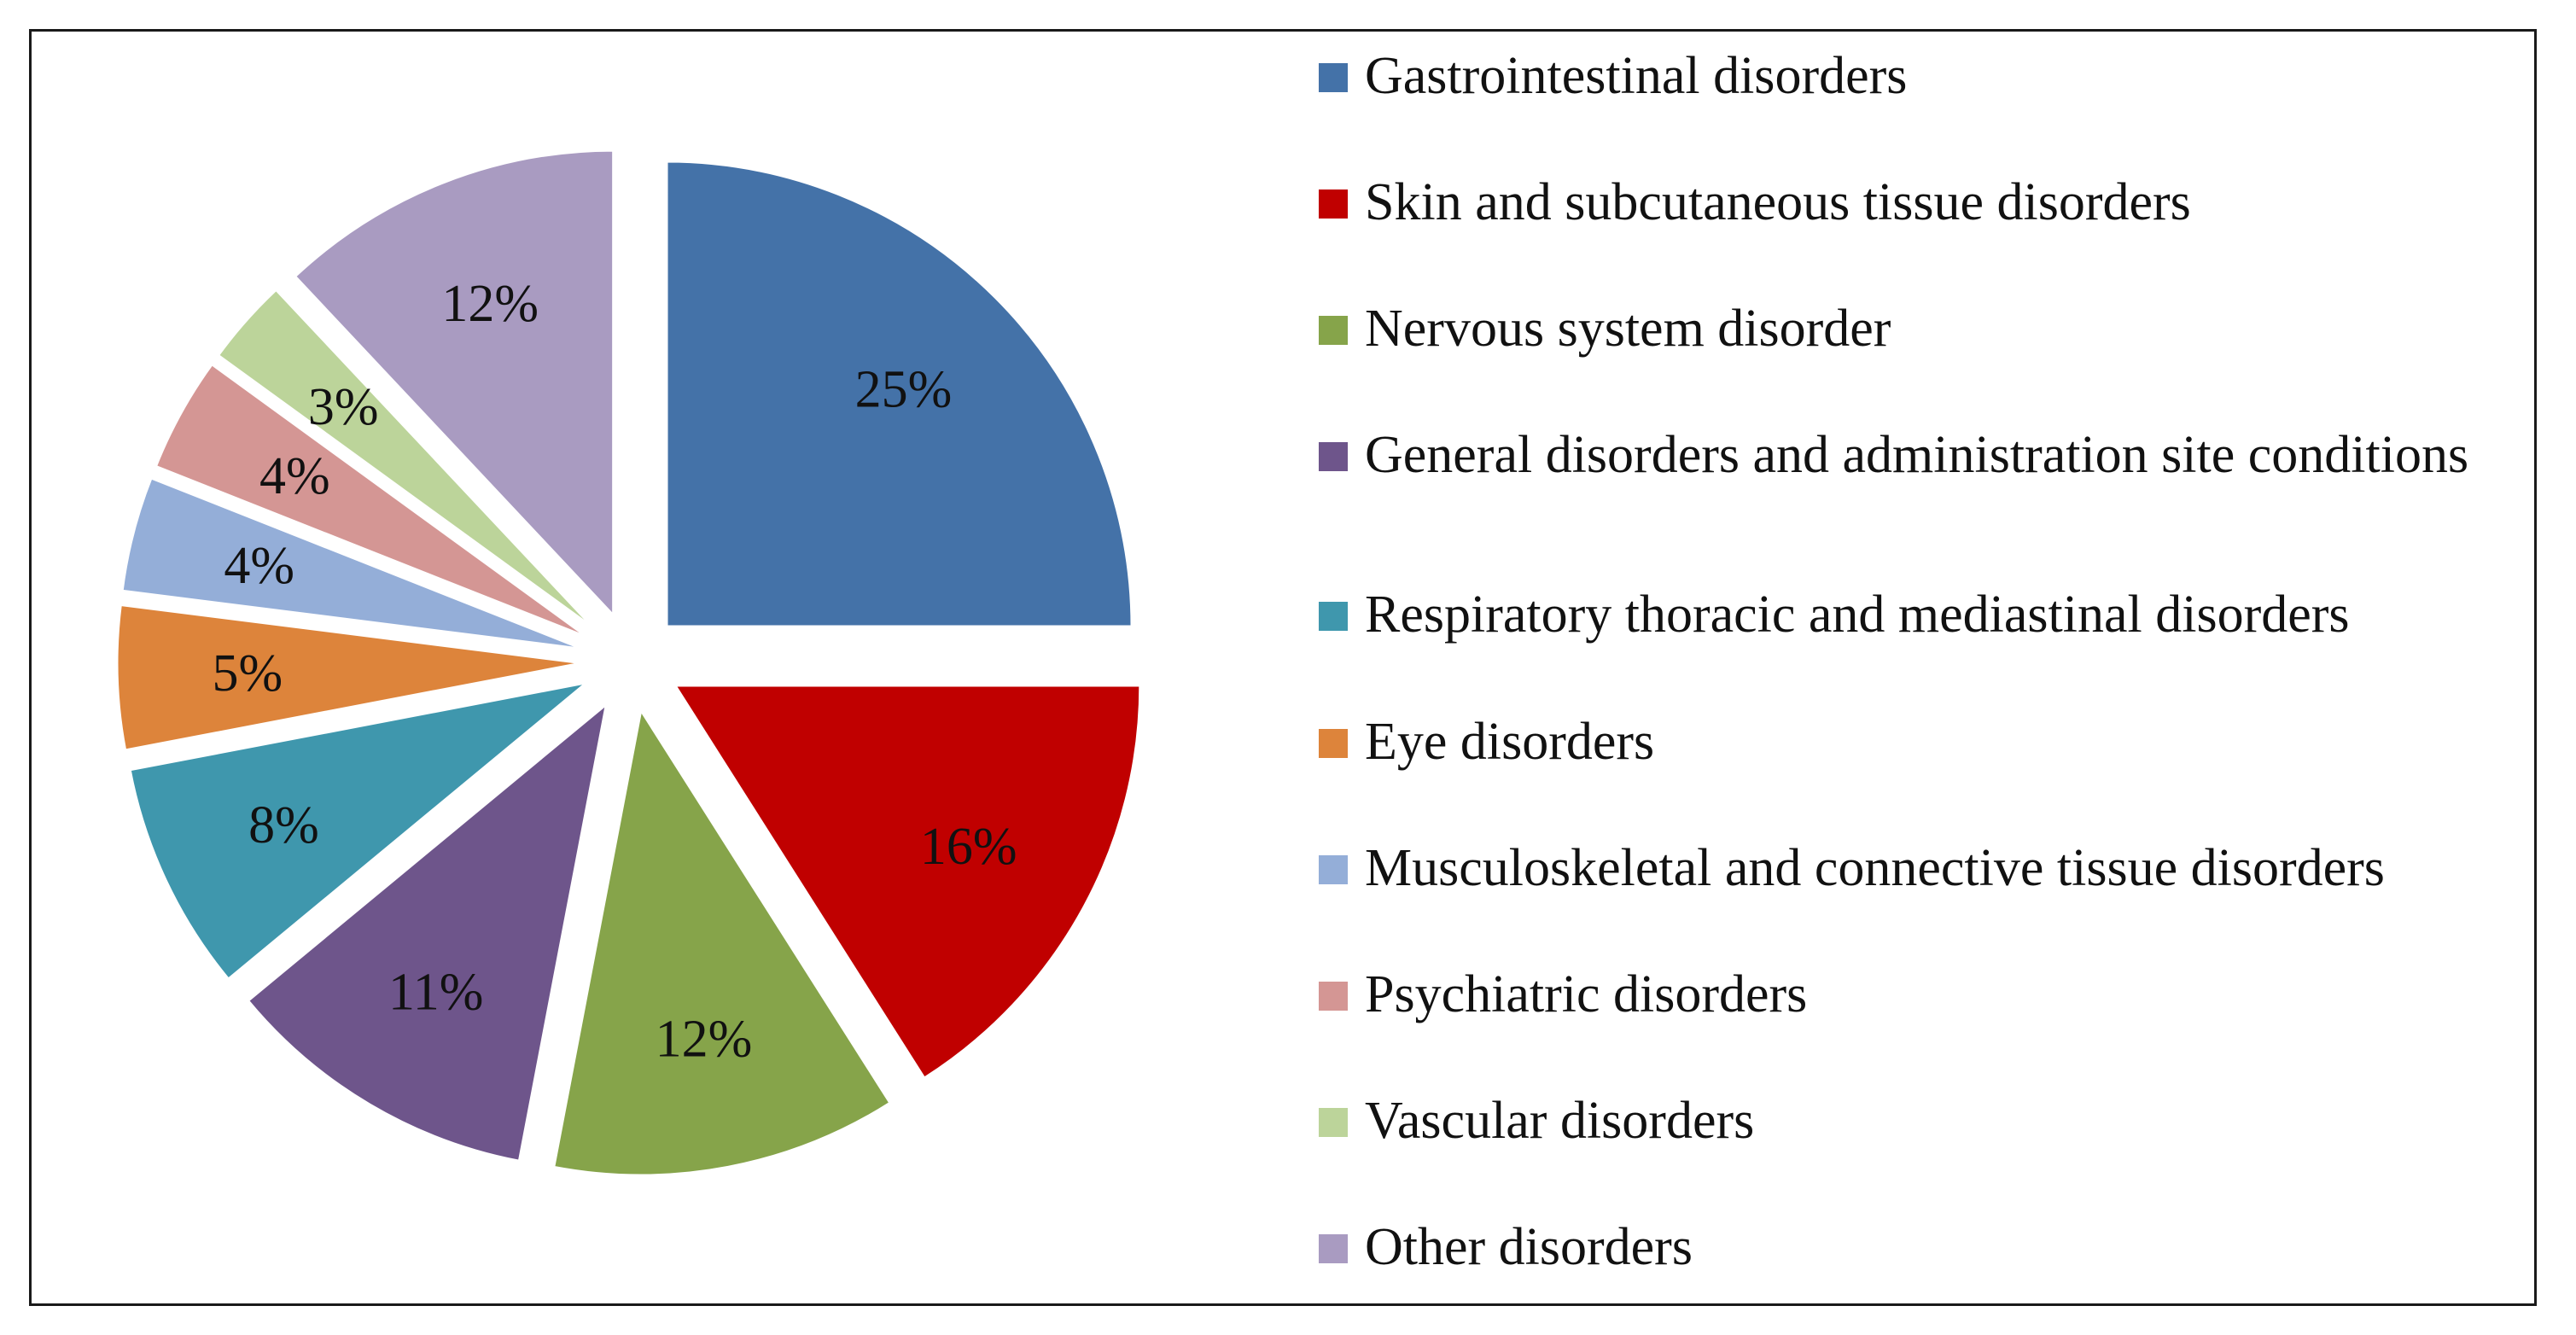 Image resolution: width=2576 pixels, height=1335 pixels. I want to click on legend-label: Psychiatric disorders, so click(1586, 994).